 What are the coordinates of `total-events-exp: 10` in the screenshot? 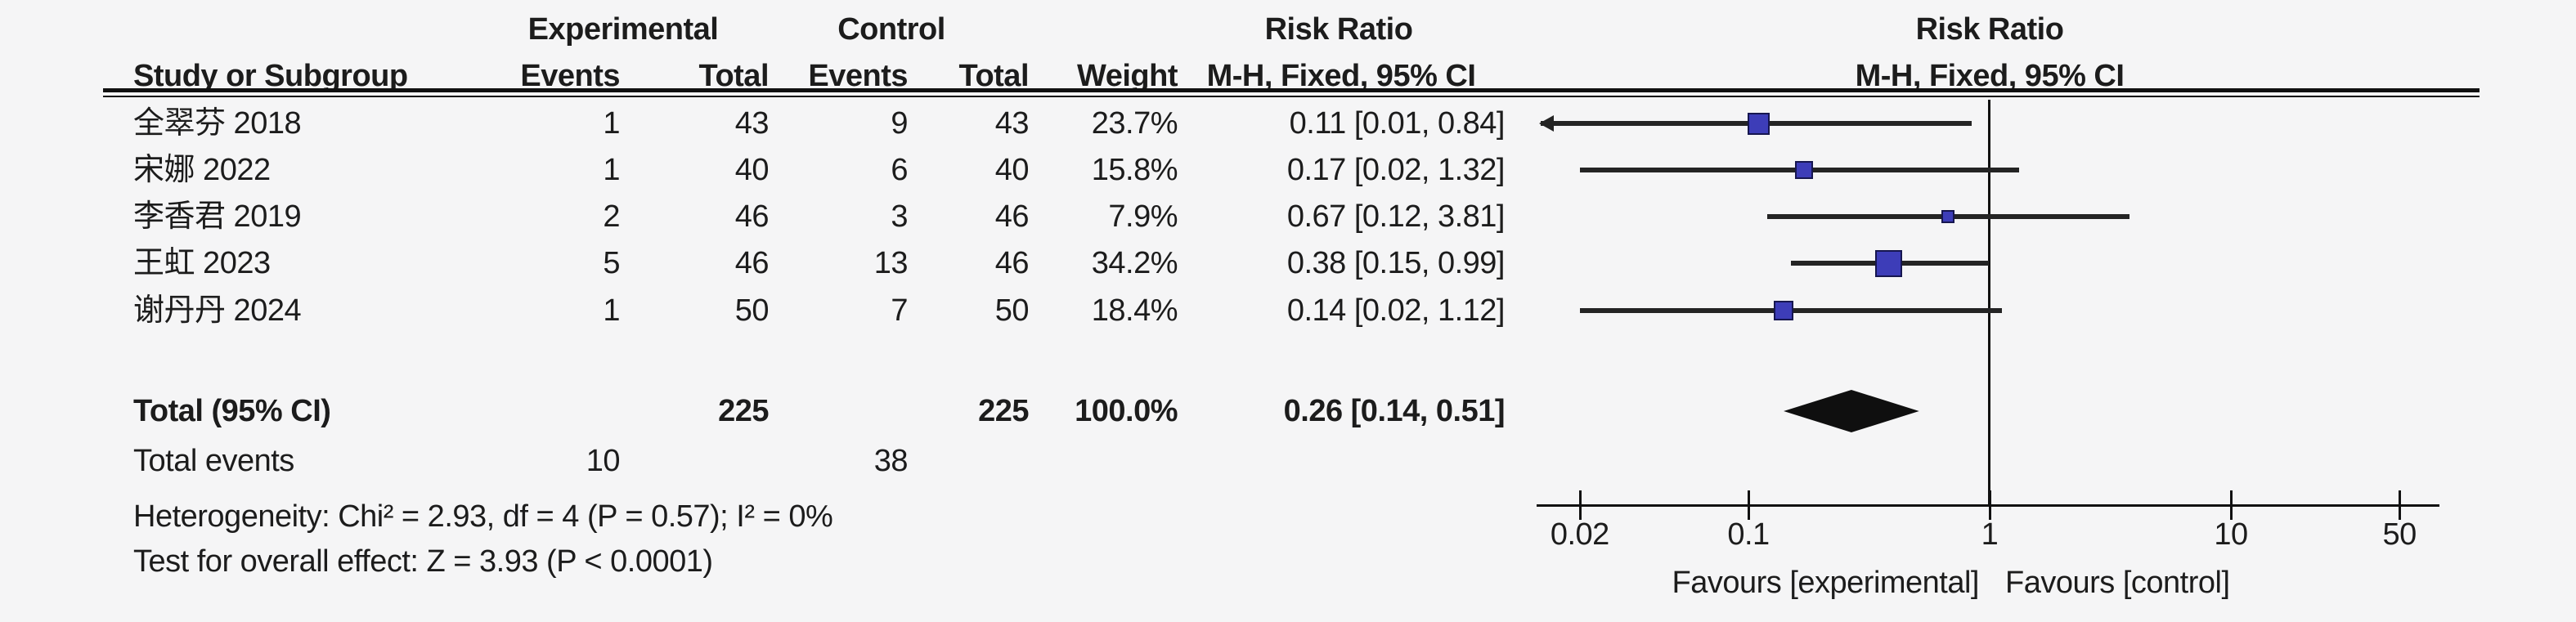 It's located at (603, 461).